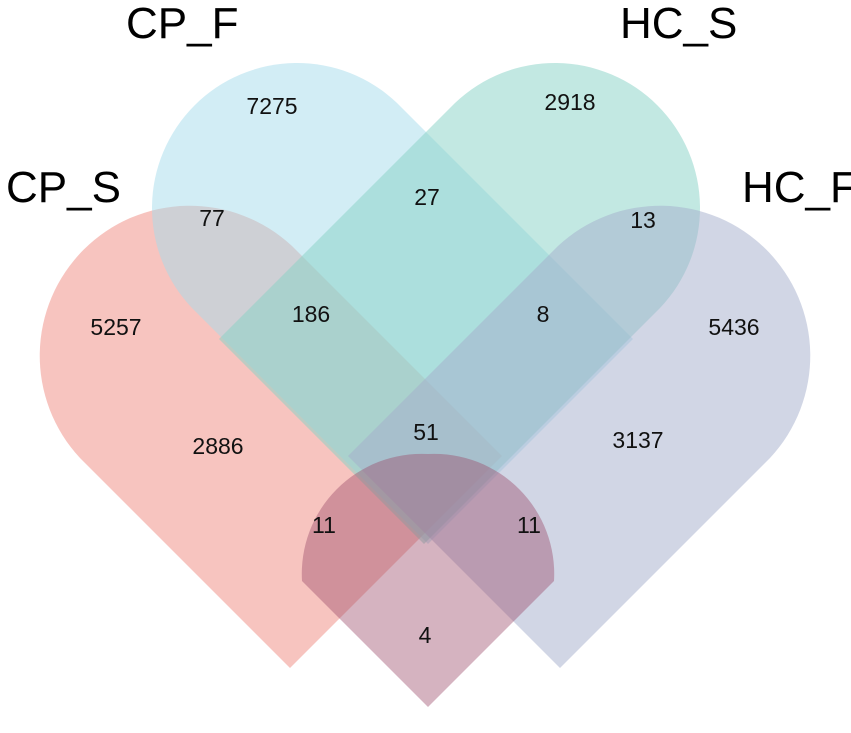 Image resolution: width=851 pixels, height=733 pixels. I want to click on region-cp-s-only: 5257, so click(115, 327).